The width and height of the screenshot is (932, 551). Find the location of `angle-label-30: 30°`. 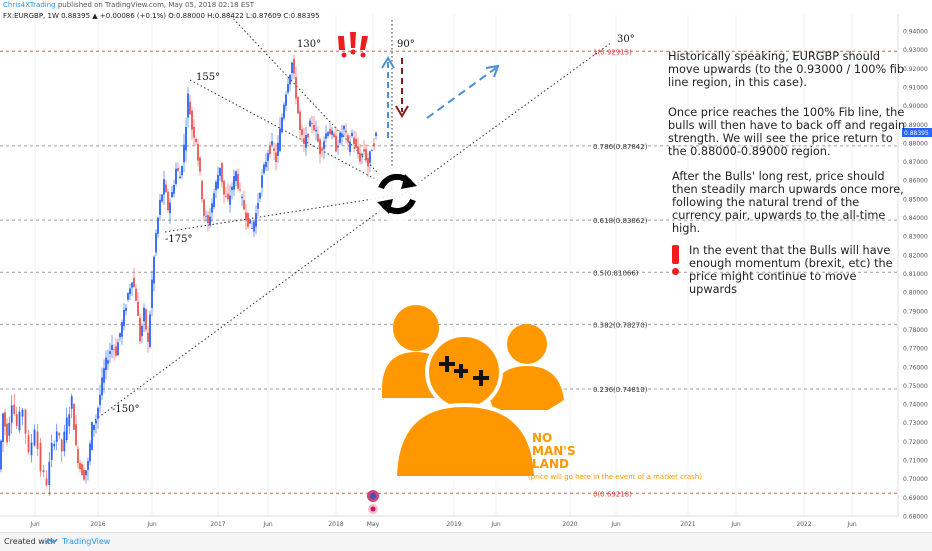

angle-label-30: 30° is located at coordinates (626, 39).